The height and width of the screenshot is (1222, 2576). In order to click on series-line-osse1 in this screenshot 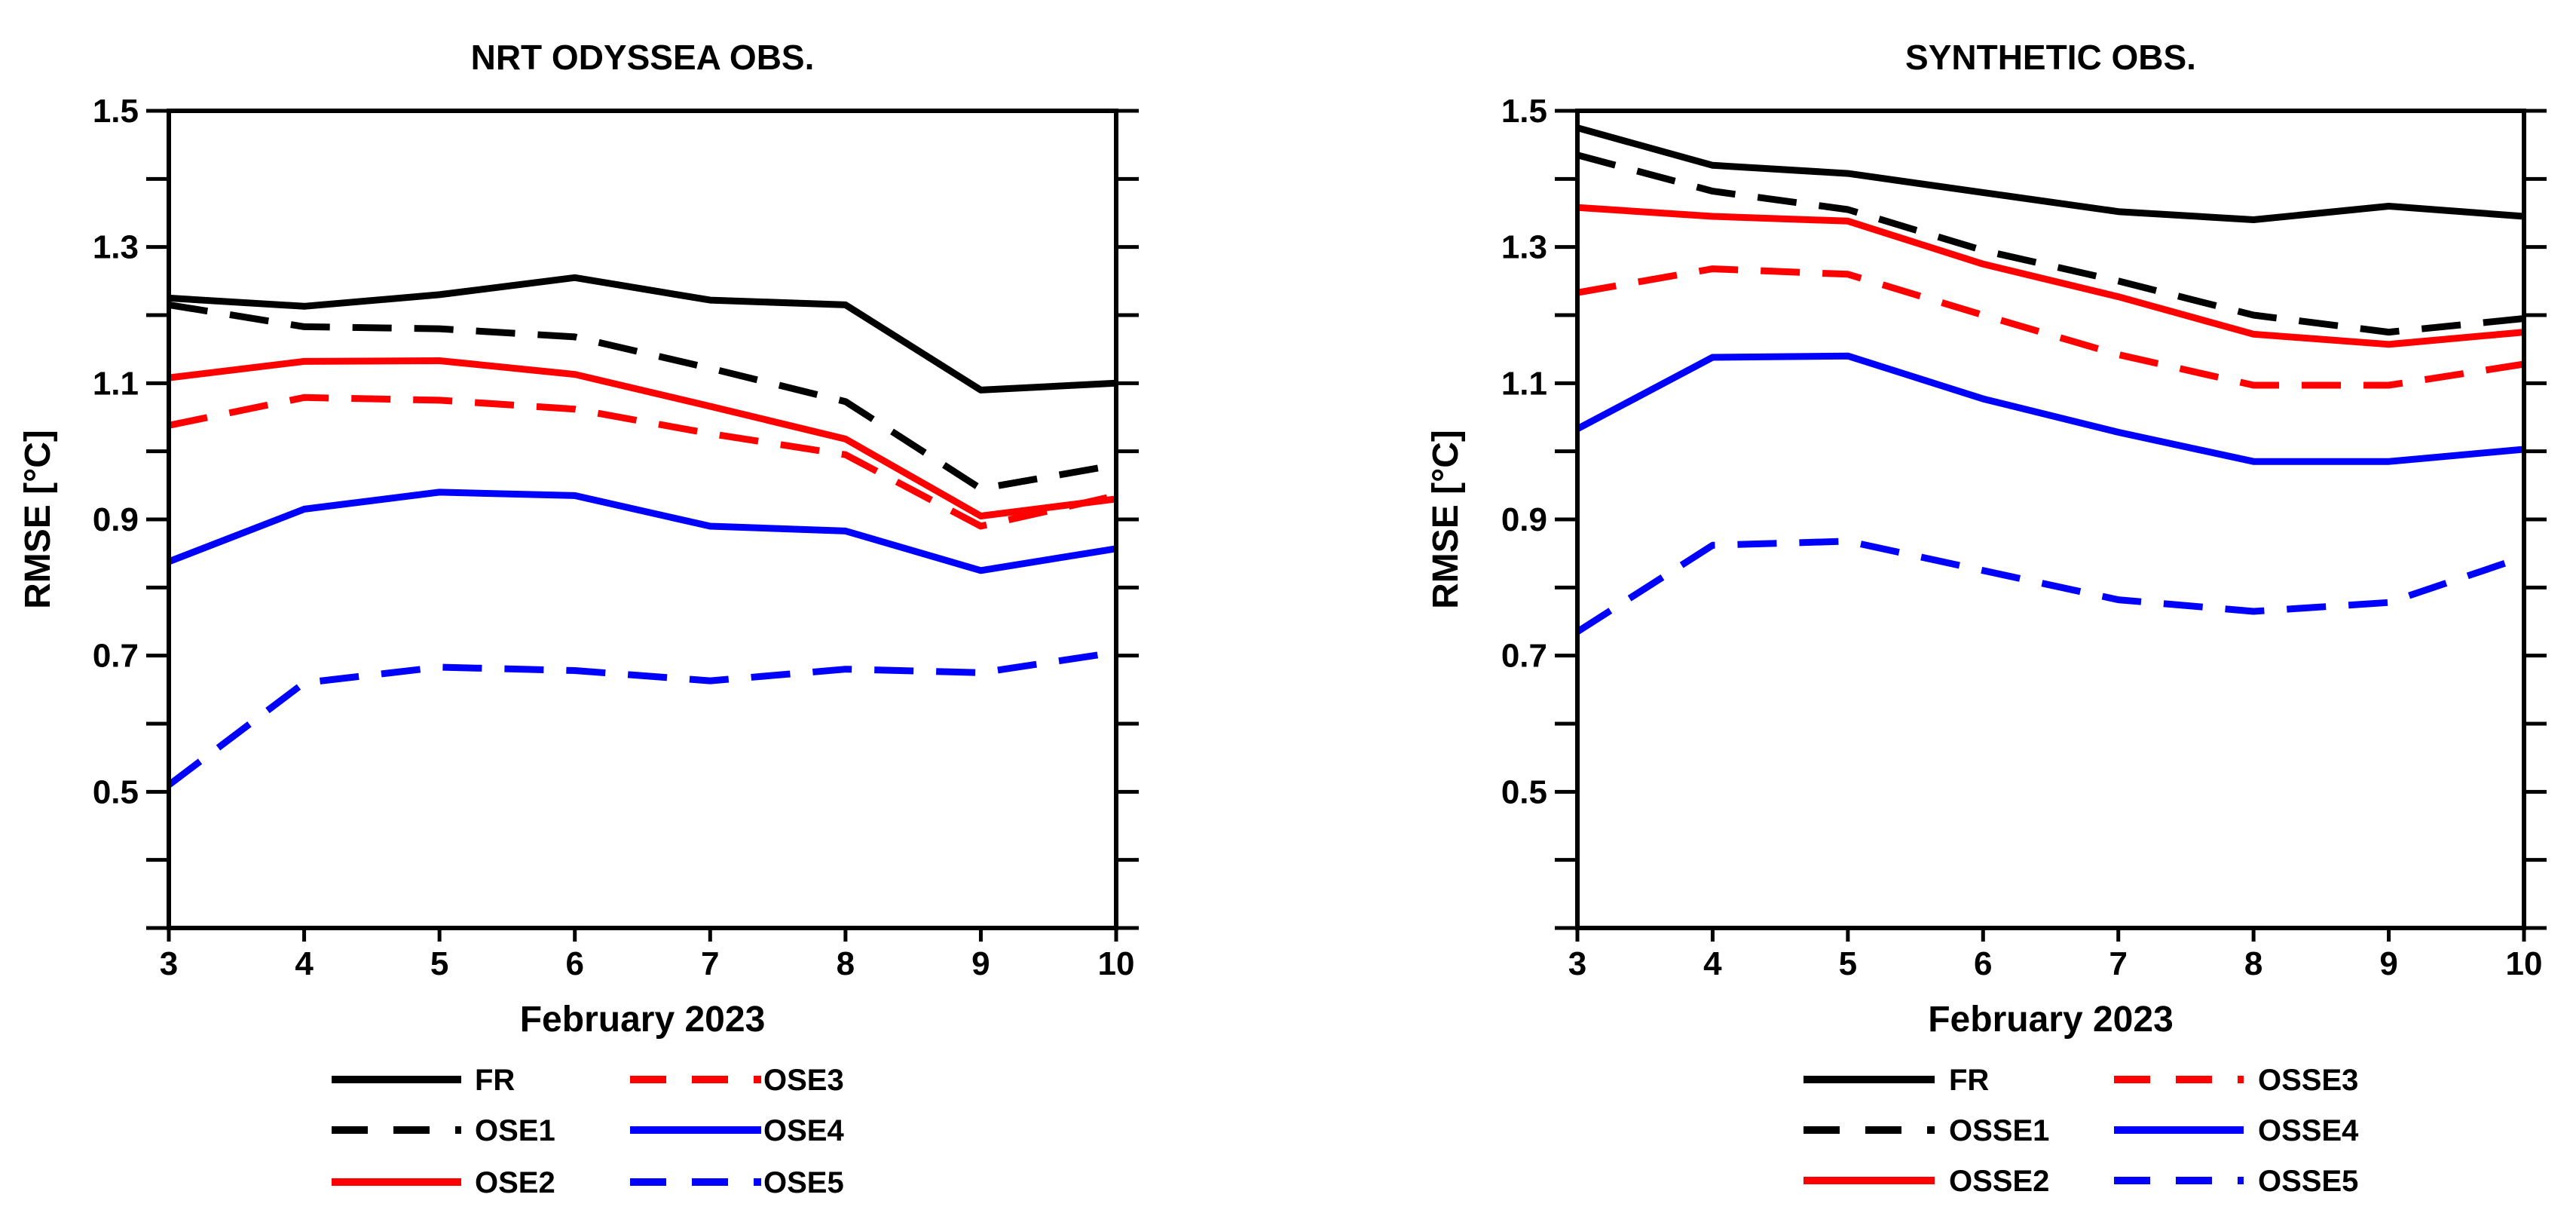, I will do `click(2050, 244)`.